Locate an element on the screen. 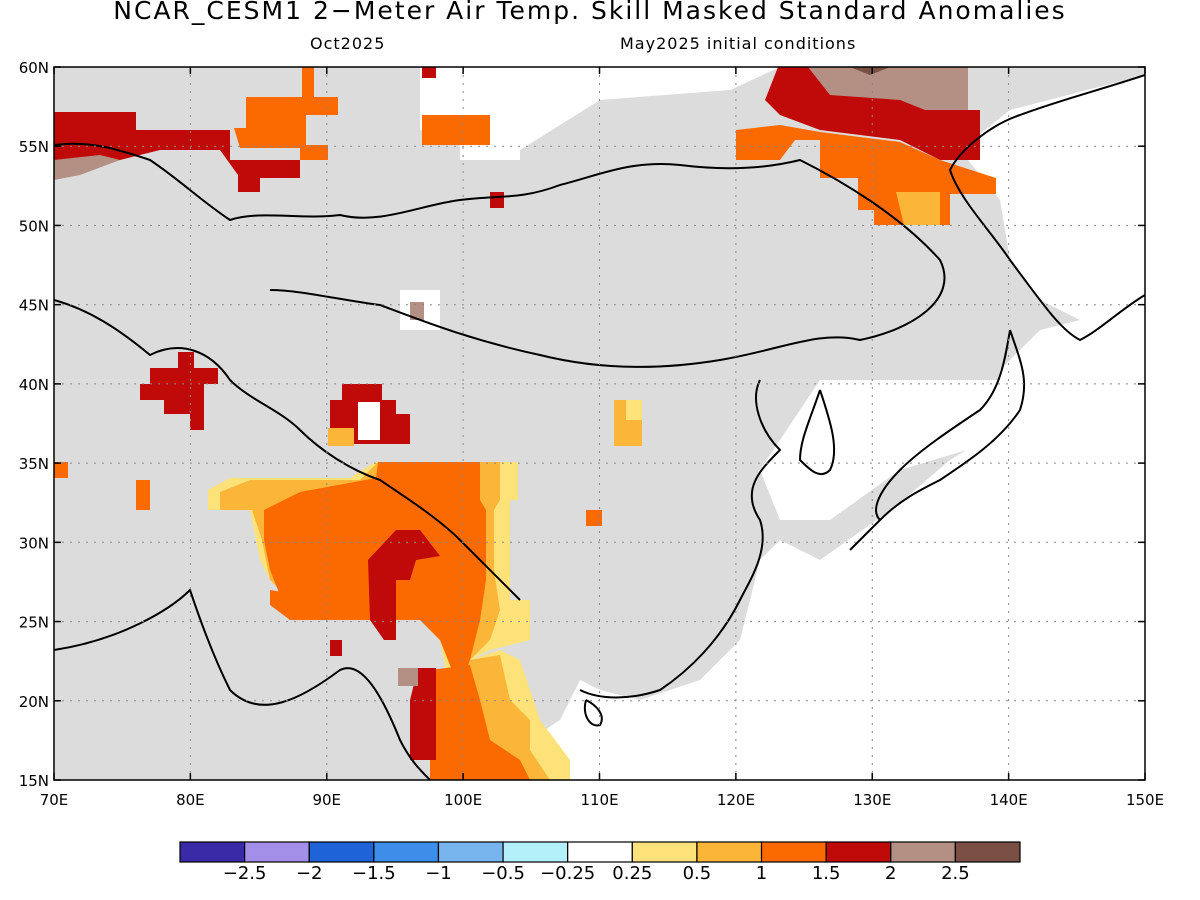 Image resolution: width=1200 pixels, height=900 pixels. lon-tick-label: 140E is located at coordinates (1009, 800).